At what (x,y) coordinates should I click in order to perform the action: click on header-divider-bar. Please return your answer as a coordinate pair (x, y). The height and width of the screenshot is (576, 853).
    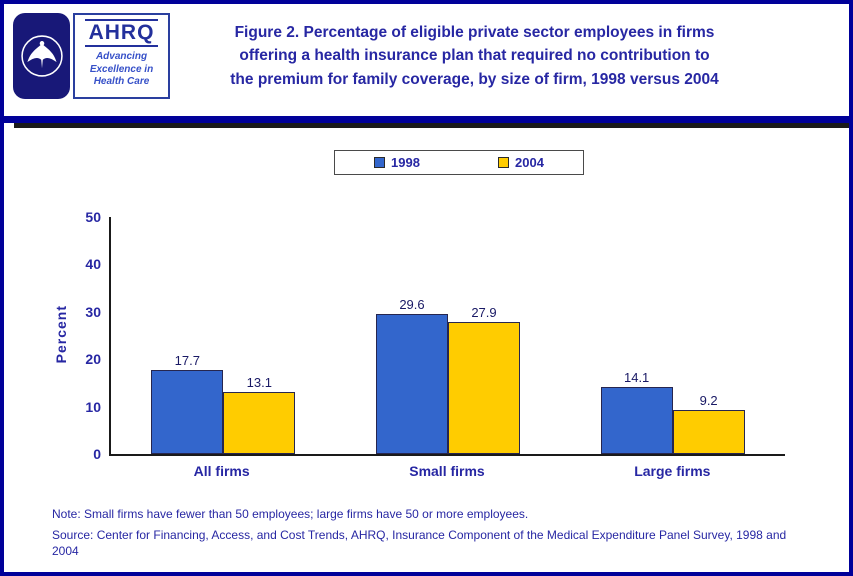
    Looking at the image, I should click on (426, 122).